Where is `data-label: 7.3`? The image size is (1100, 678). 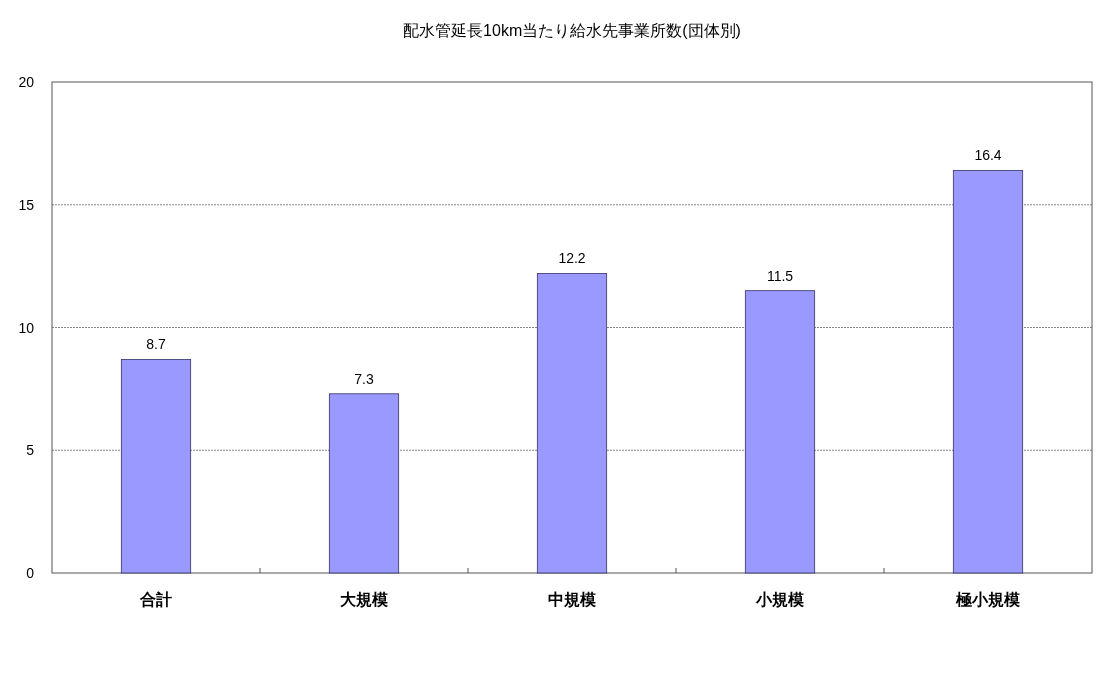
data-label: 7.3 is located at coordinates (364, 378).